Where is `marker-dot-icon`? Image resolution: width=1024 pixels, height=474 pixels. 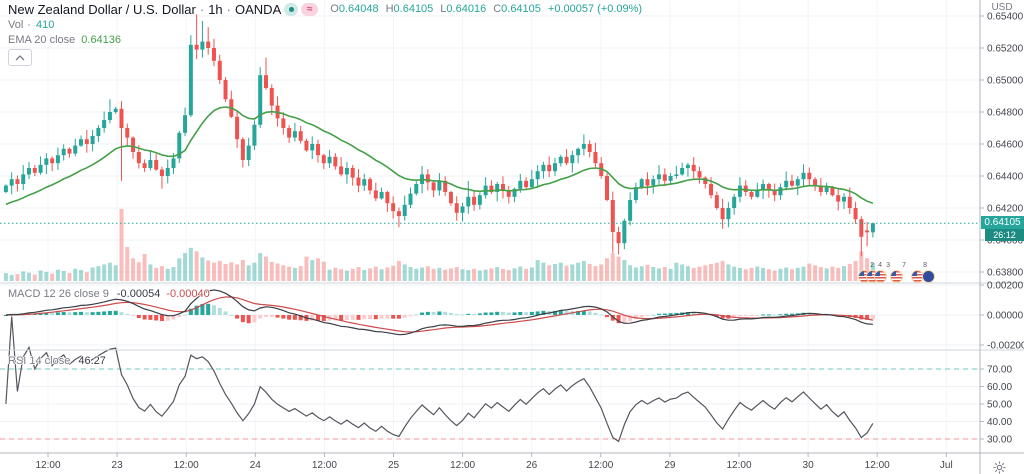
marker-dot-icon is located at coordinates (291, 9).